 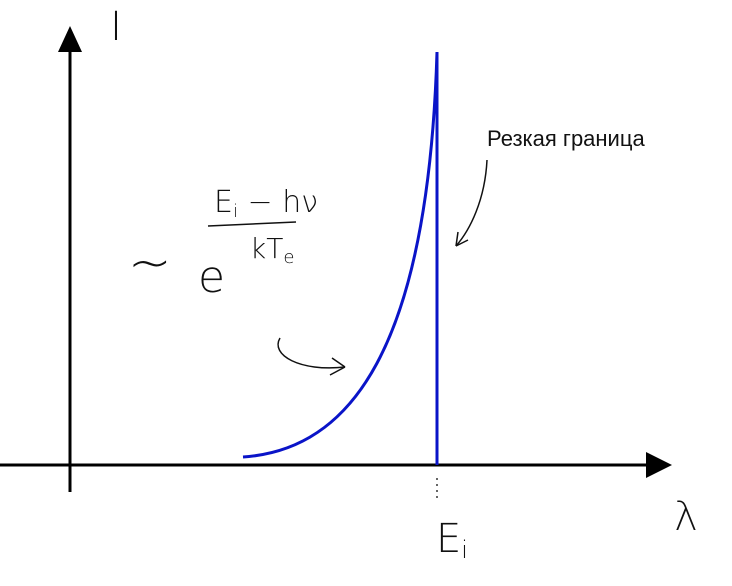 I want to click on y-axis-label: I, so click(x=116, y=27).